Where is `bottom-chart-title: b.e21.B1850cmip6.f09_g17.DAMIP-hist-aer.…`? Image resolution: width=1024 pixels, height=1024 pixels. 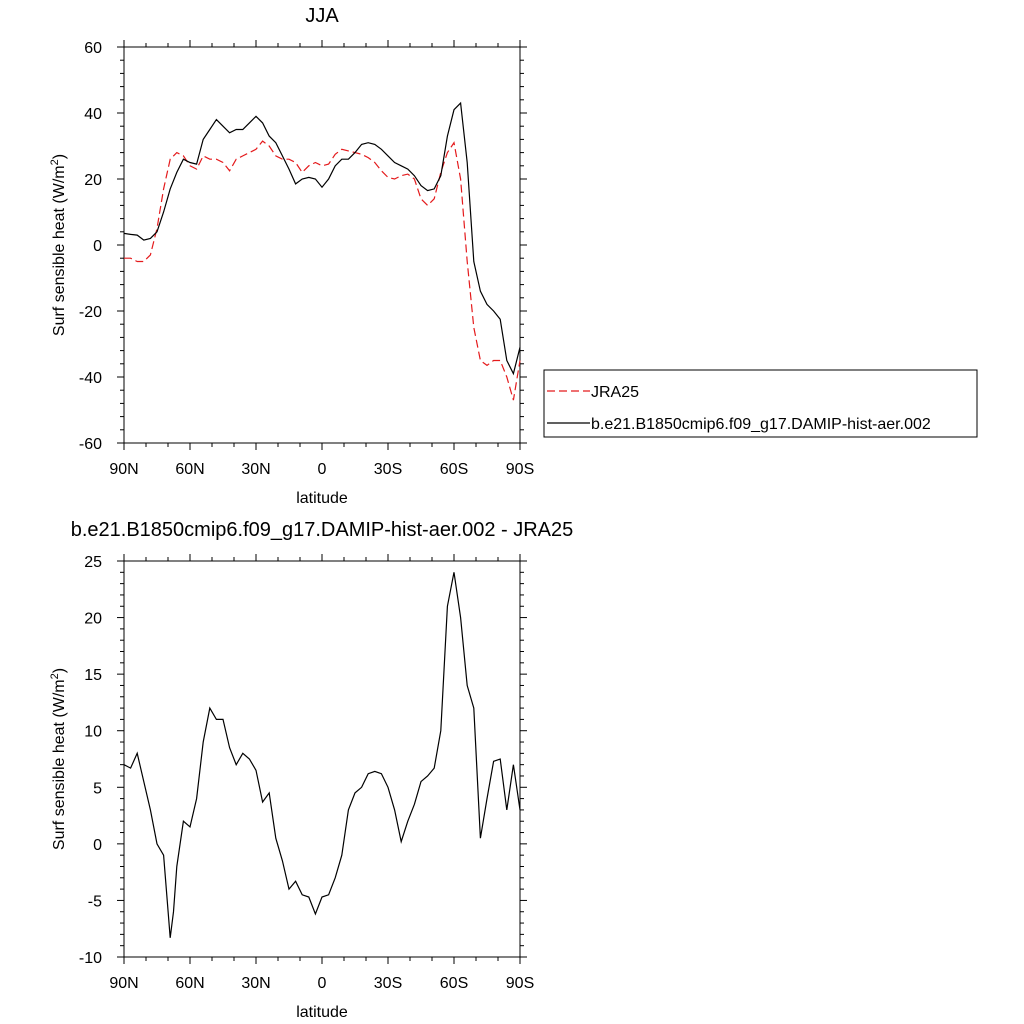 bottom-chart-title: b.e21.B1850cmip6.f09_g17.DAMIP-hist-aer.… is located at coordinates (322, 530).